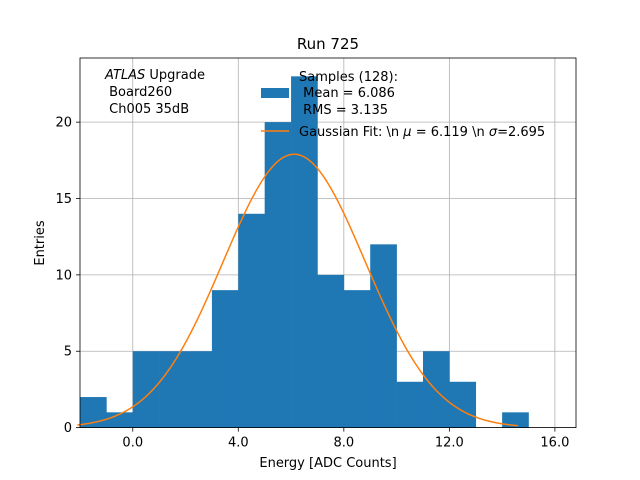 The image size is (640, 480). Describe the element at coordinates (493, 132) in the screenshot. I see `legend-fit-sigma-symbol: σ` at that location.